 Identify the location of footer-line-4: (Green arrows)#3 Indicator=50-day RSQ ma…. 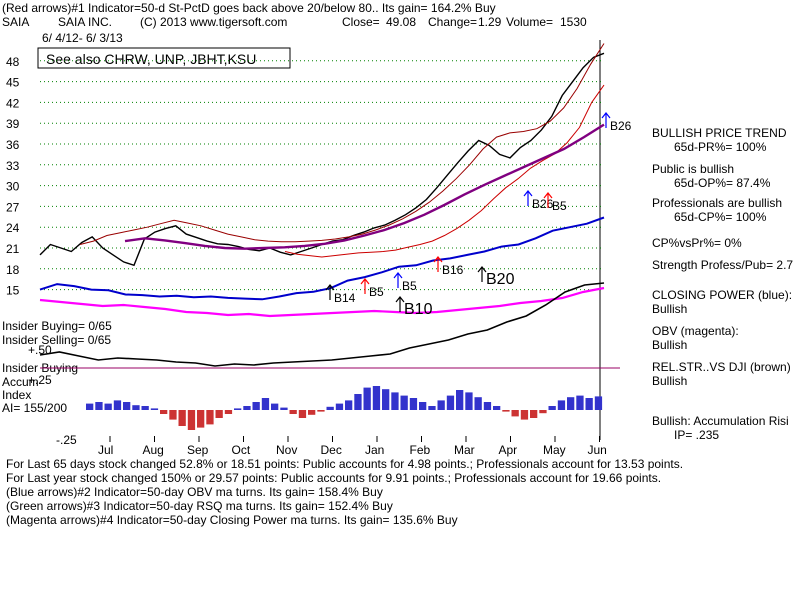
(199, 506).